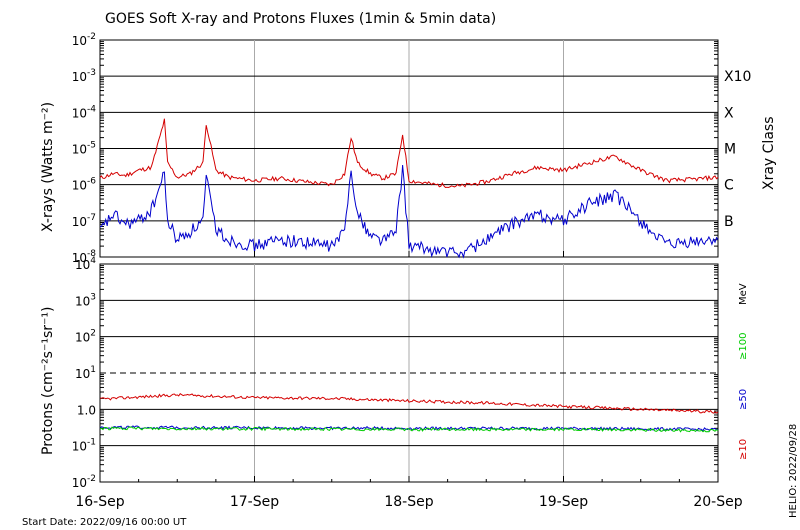 This screenshot has height=530, width=800. I want to click on y-tick-label: 10⁻³, so click(84, 76).